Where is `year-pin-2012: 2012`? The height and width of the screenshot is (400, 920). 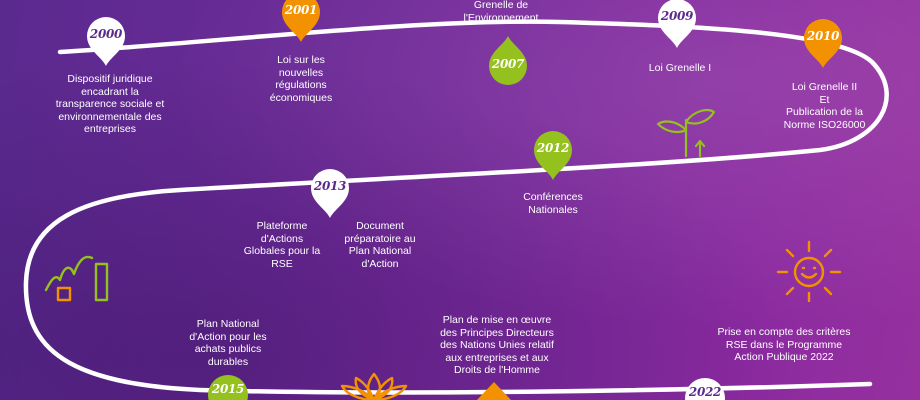 year-pin-2012: 2012 is located at coordinates (553, 155).